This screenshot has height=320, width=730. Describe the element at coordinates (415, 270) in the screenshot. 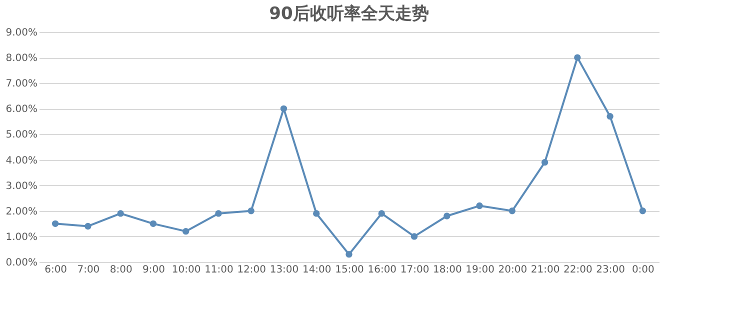

I see `x-tick-label: 17:00` at that location.